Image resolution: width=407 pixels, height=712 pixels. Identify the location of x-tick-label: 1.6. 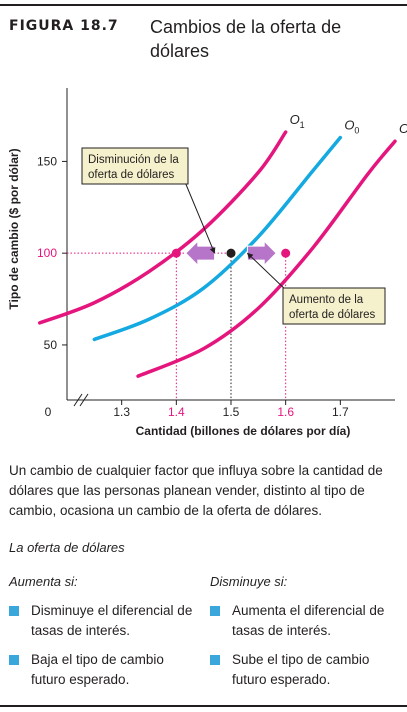
(285, 412).